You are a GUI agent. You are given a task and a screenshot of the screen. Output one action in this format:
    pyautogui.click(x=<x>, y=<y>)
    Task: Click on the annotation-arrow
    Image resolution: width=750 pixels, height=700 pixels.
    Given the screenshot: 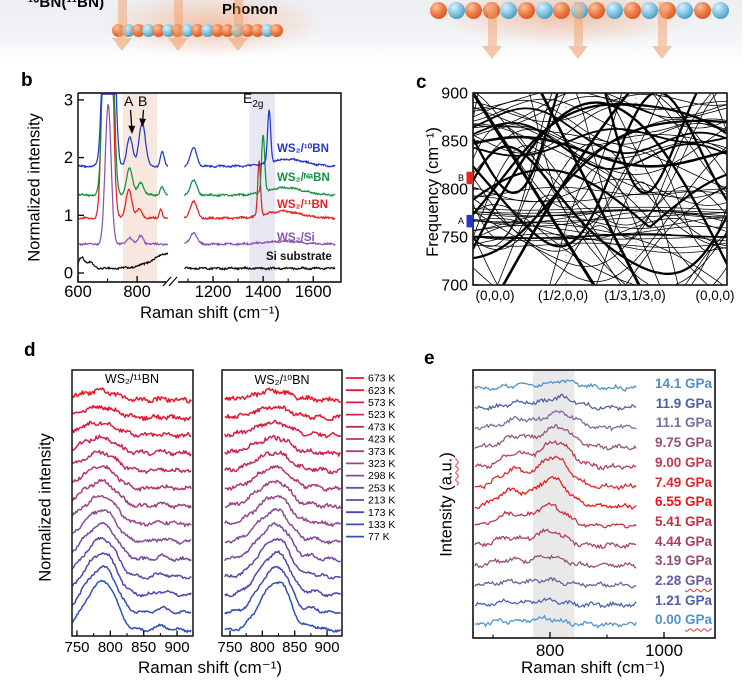 What is the action you would take?
    pyautogui.click(x=131, y=119)
    